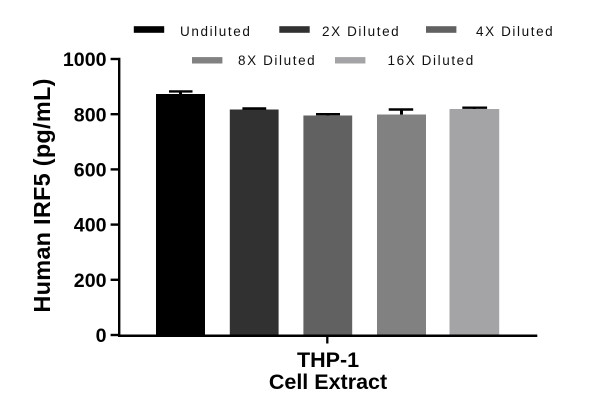 The height and width of the screenshot is (415, 600). Describe the element at coordinates (361, 31) in the screenshot. I see `svg-text: 2X Diluted` at that location.